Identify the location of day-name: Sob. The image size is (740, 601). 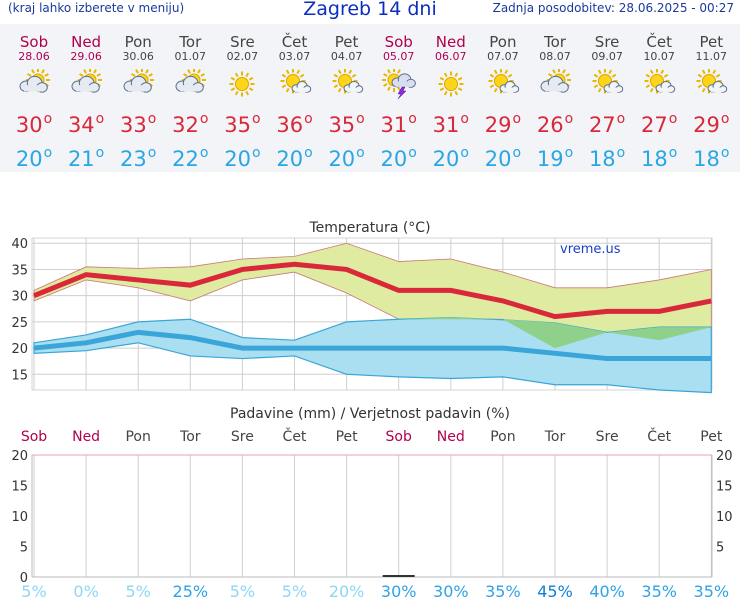
(34, 42).